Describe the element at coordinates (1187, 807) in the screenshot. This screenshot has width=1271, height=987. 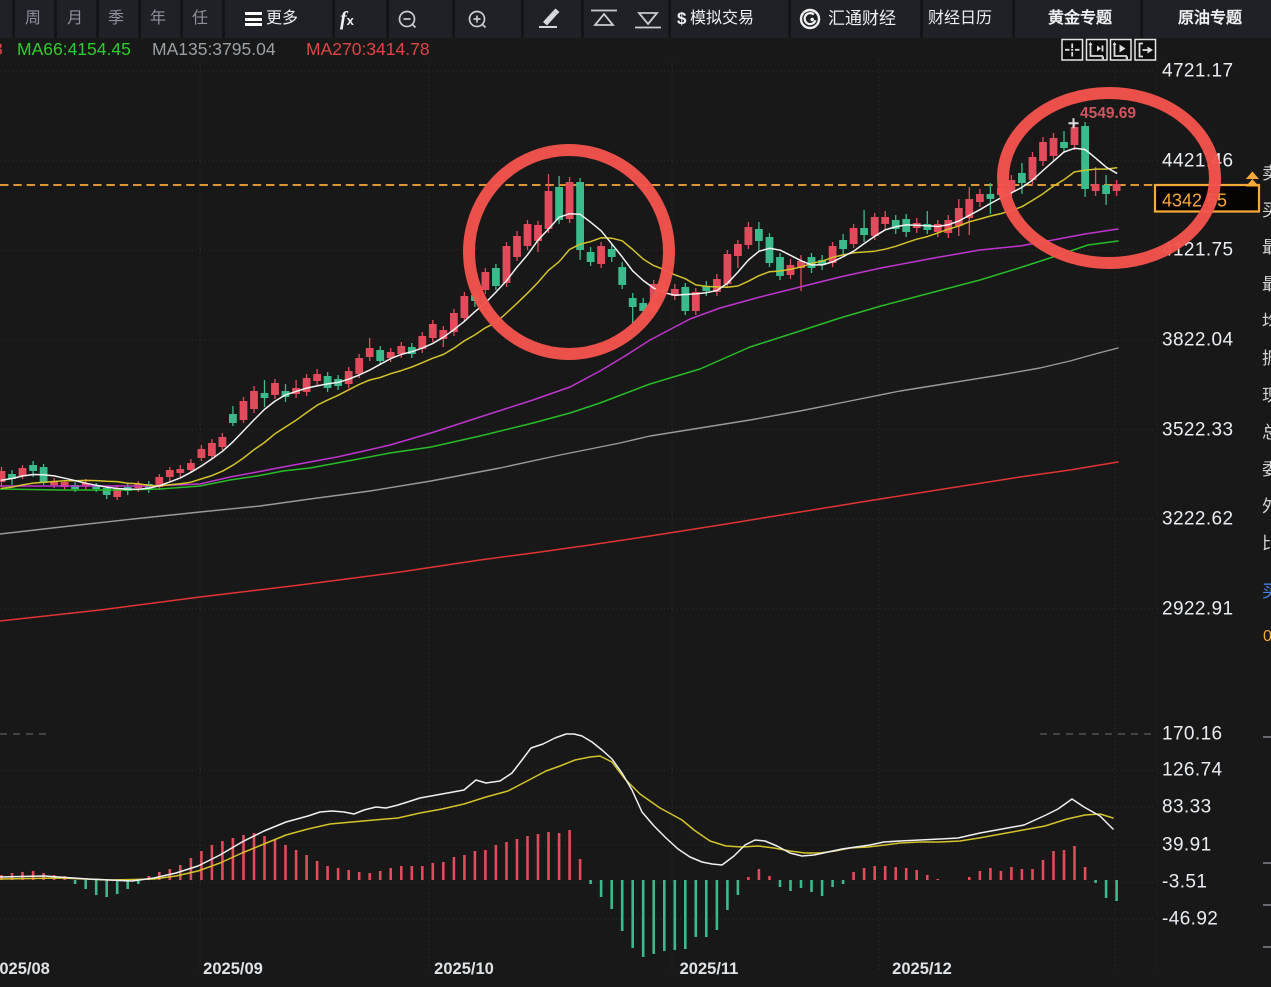
I see `svg-text: 83.33` at that location.